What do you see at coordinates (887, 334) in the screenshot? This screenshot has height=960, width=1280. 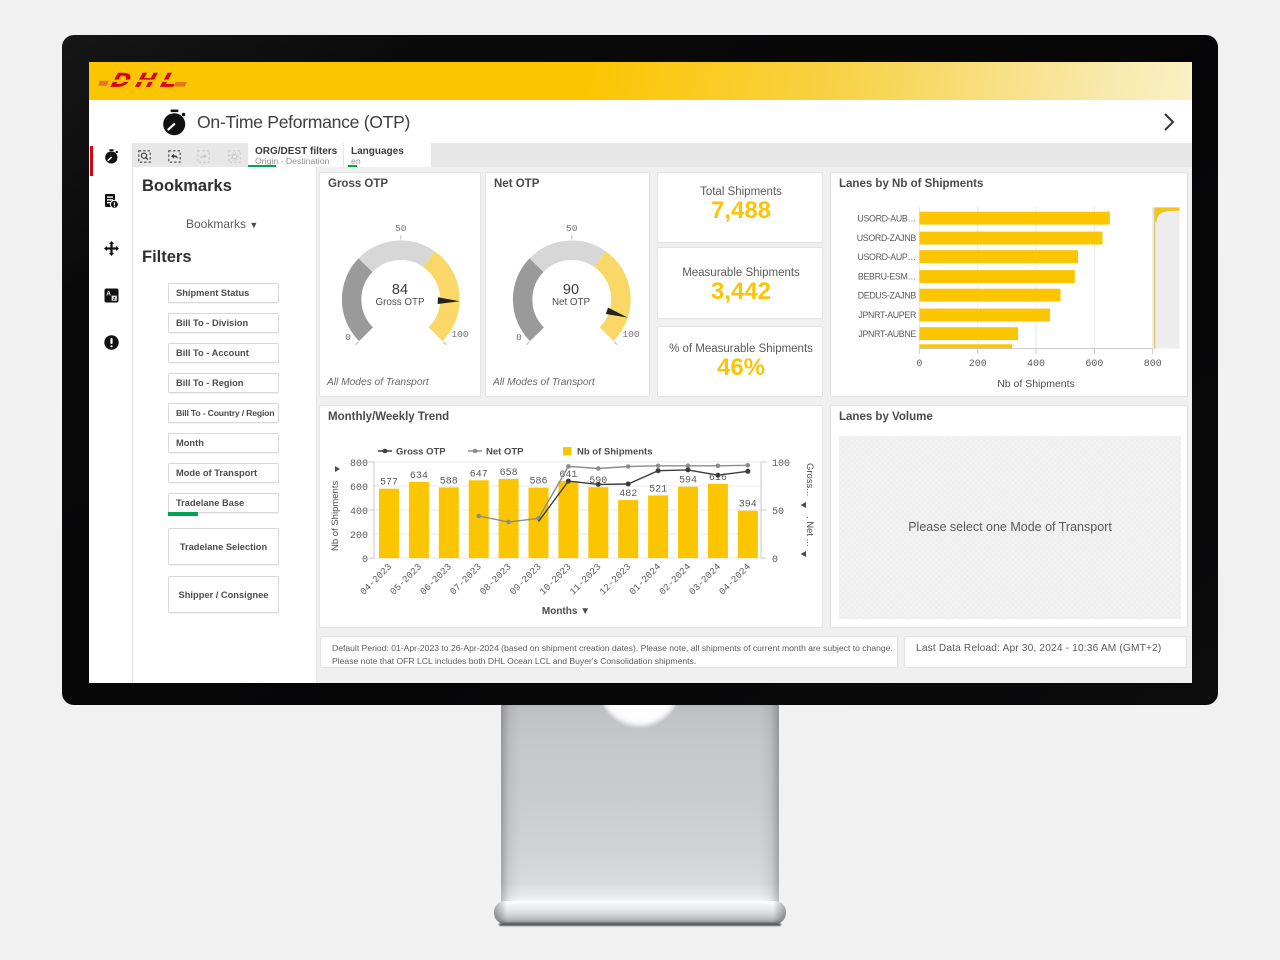 I see `svg-text: JPNRT-AUBNE` at bounding box center [887, 334].